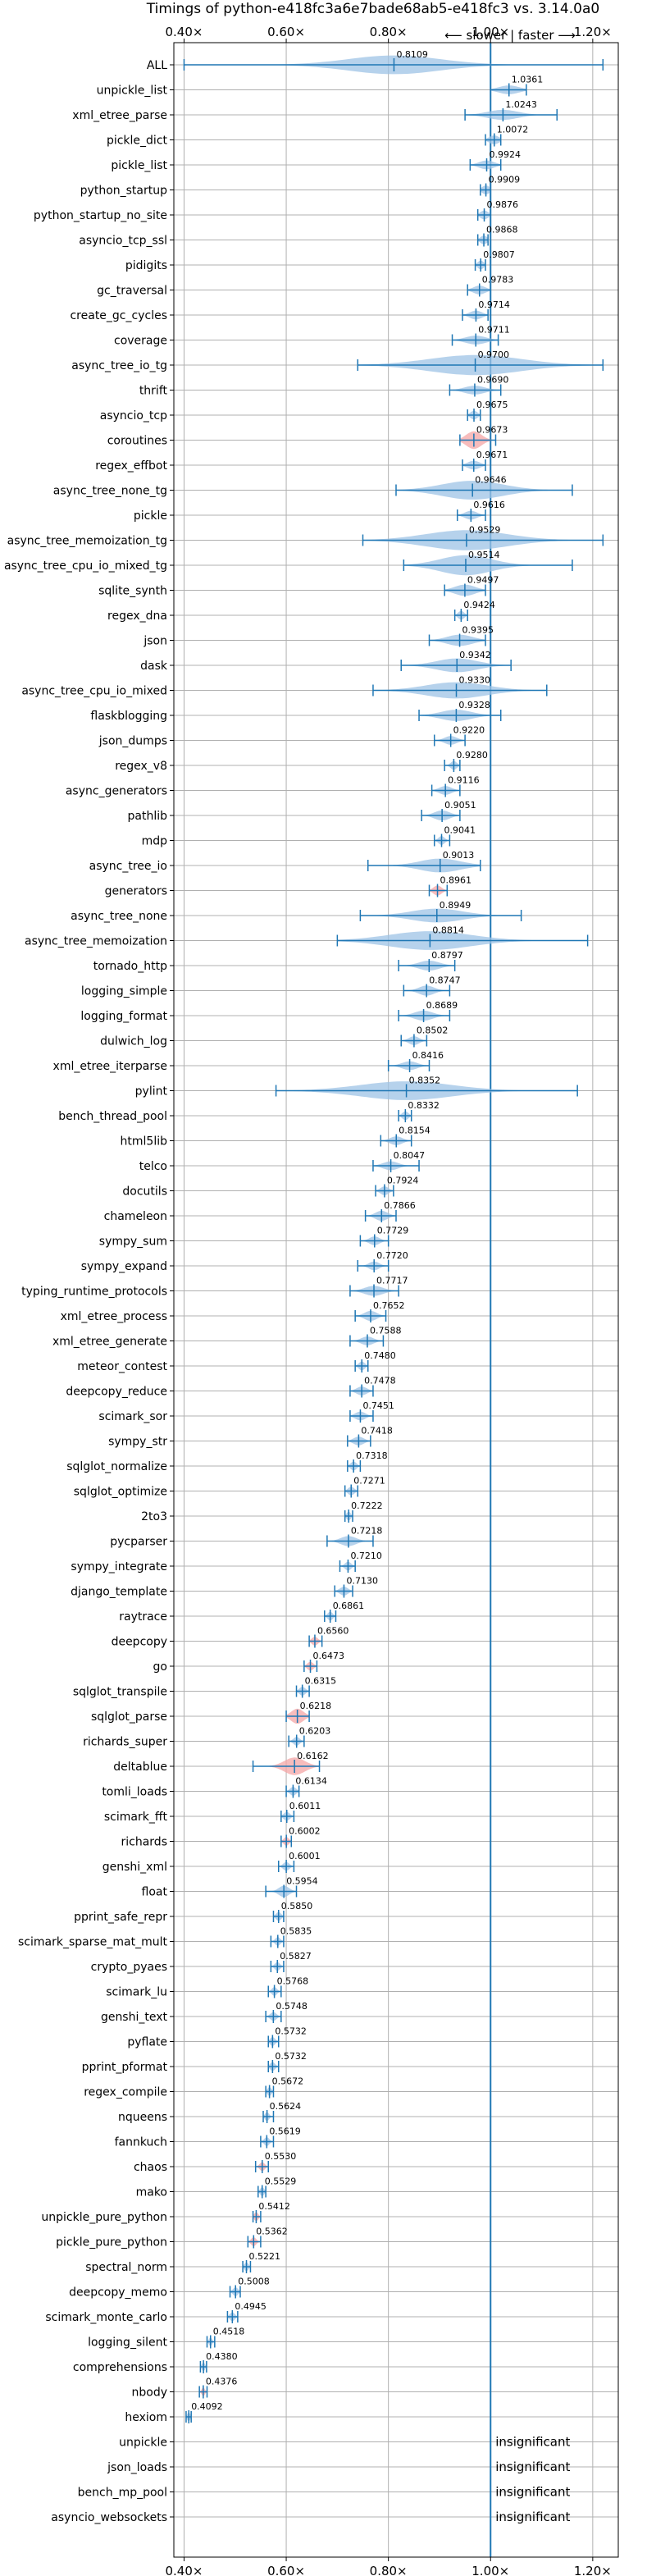 This screenshot has height=2576, width=656. What do you see at coordinates (104, 2217) in the screenshot?
I see `benchmark-label: unpickle_pure_python` at bounding box center [104, 2217].